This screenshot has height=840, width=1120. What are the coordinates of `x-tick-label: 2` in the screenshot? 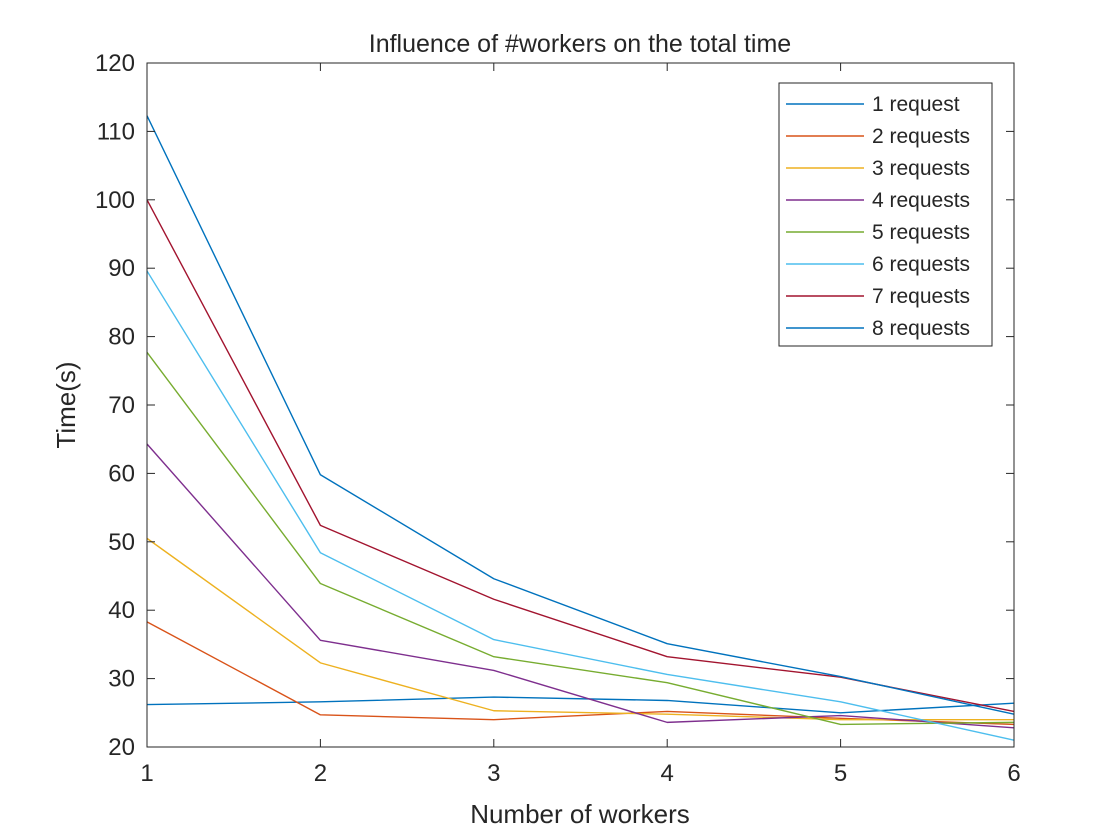 It's located at (320, 773).